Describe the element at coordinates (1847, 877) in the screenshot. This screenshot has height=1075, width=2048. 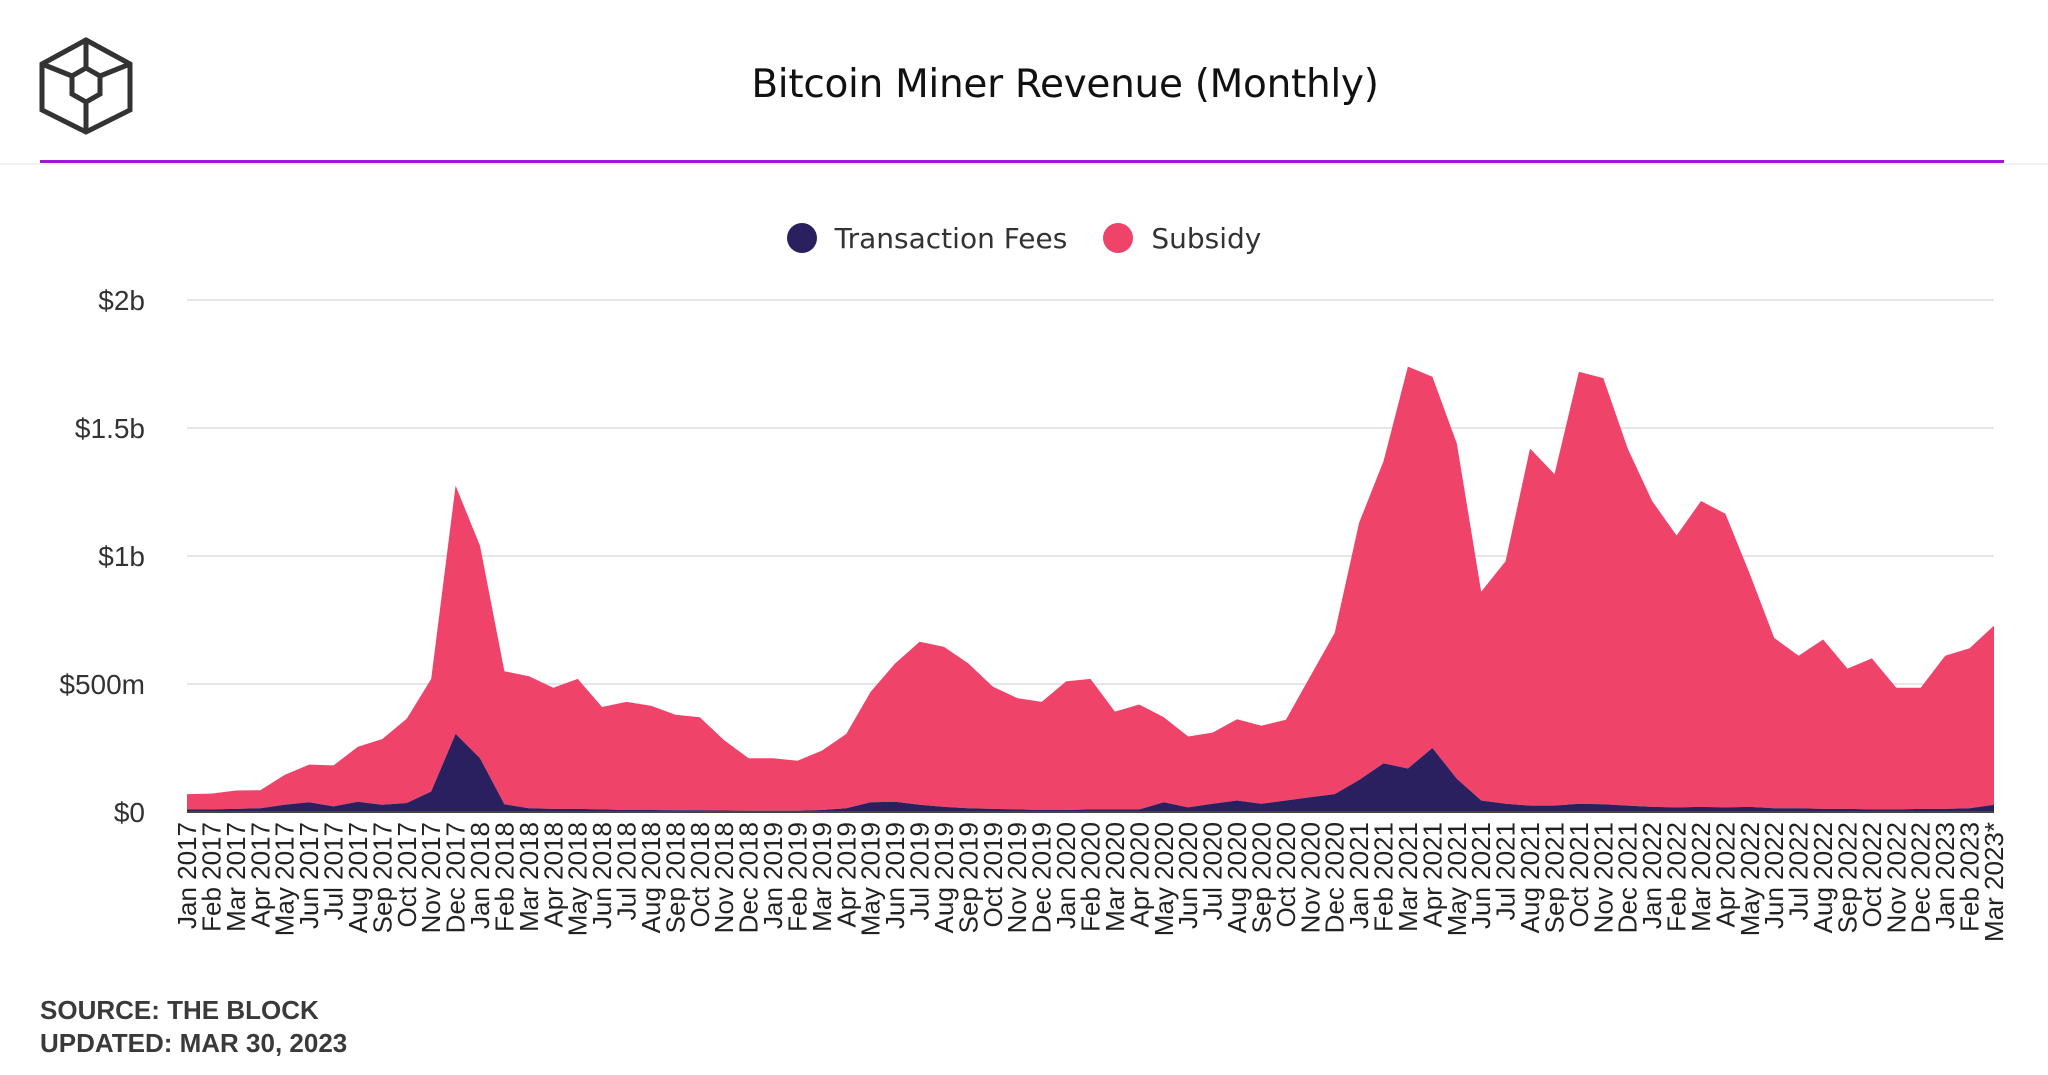
I see `x-tick-label: Sep 2022` at that location.